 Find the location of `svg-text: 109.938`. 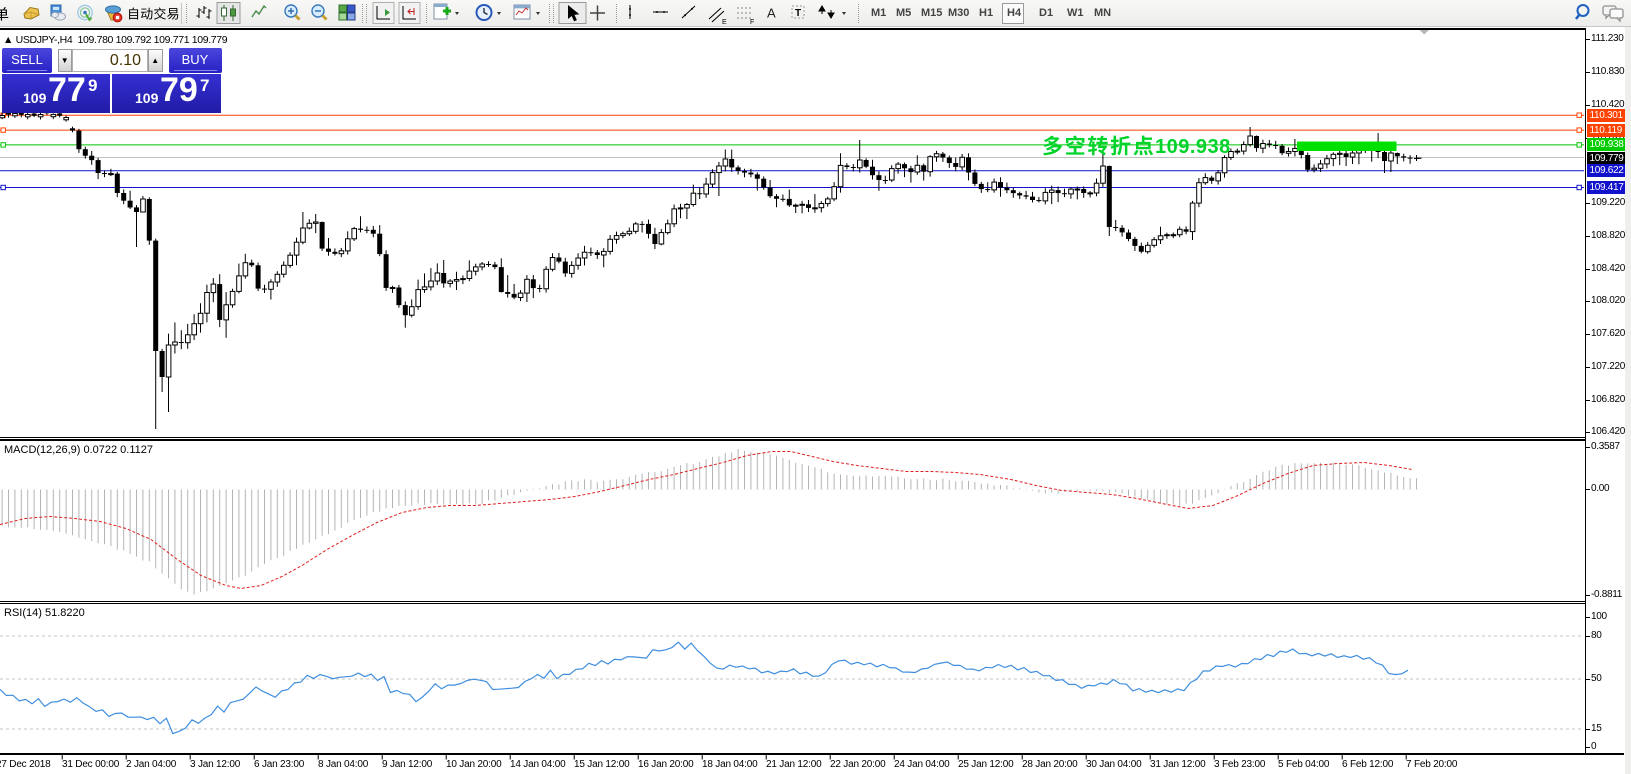

svg-text: 109.938 is located at coordinates (1193, 147).